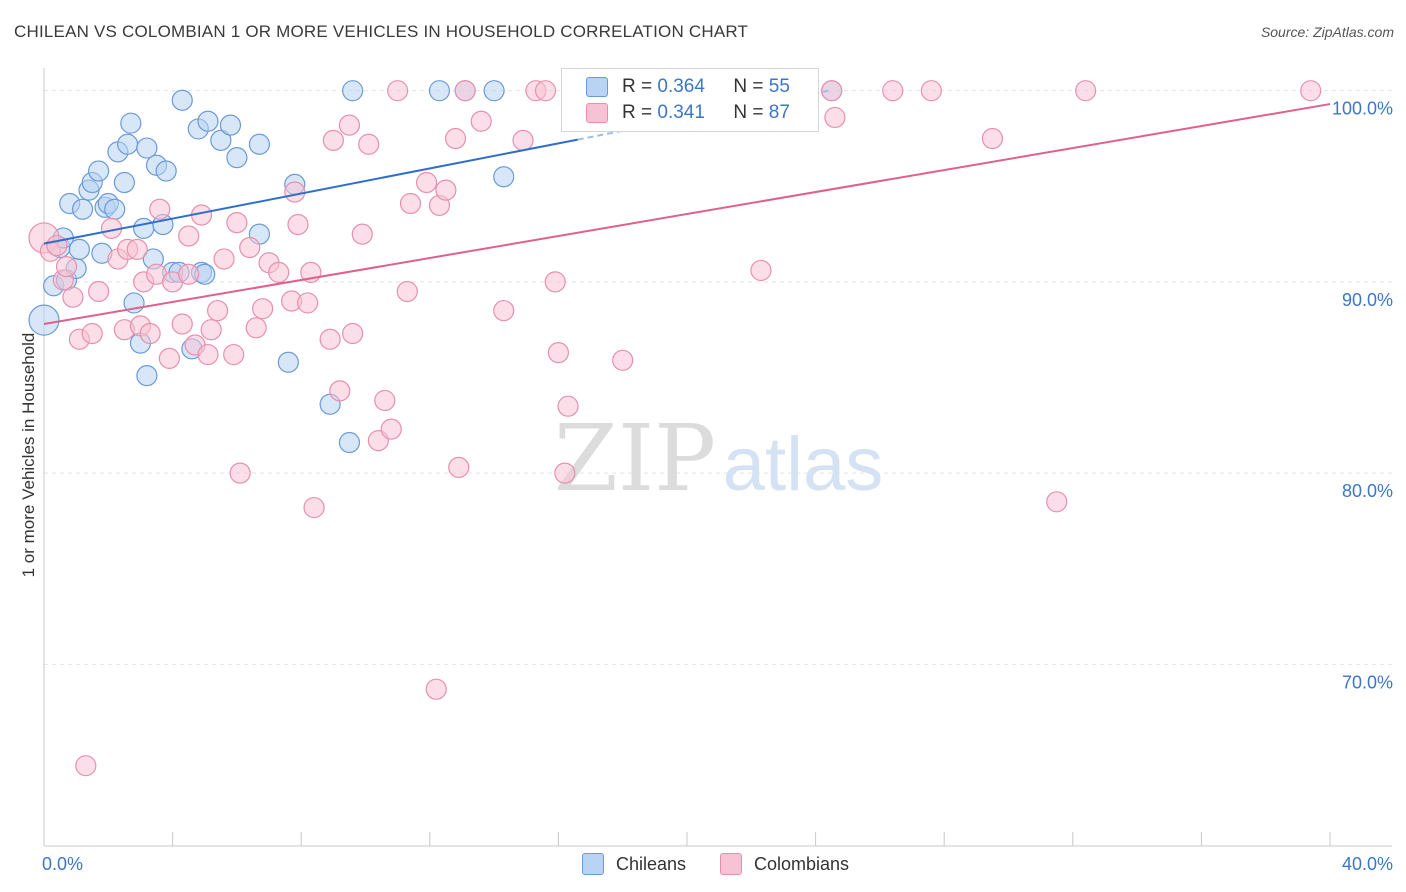 The width and height of the screenshot is (1406, 892). Describe the element at coordinates (779, 112) in the screenshot. I see `colombians-n-value: 87` at that location.